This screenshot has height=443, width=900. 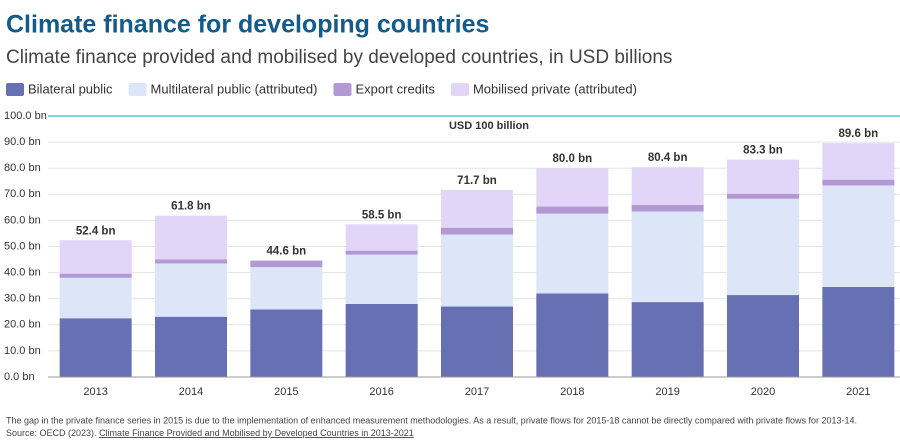 What do you see at coordinates (555, 88) in the screenshot?
I see `legend-label: Mobilised private (attributed)` at bounding box center [555, 88].